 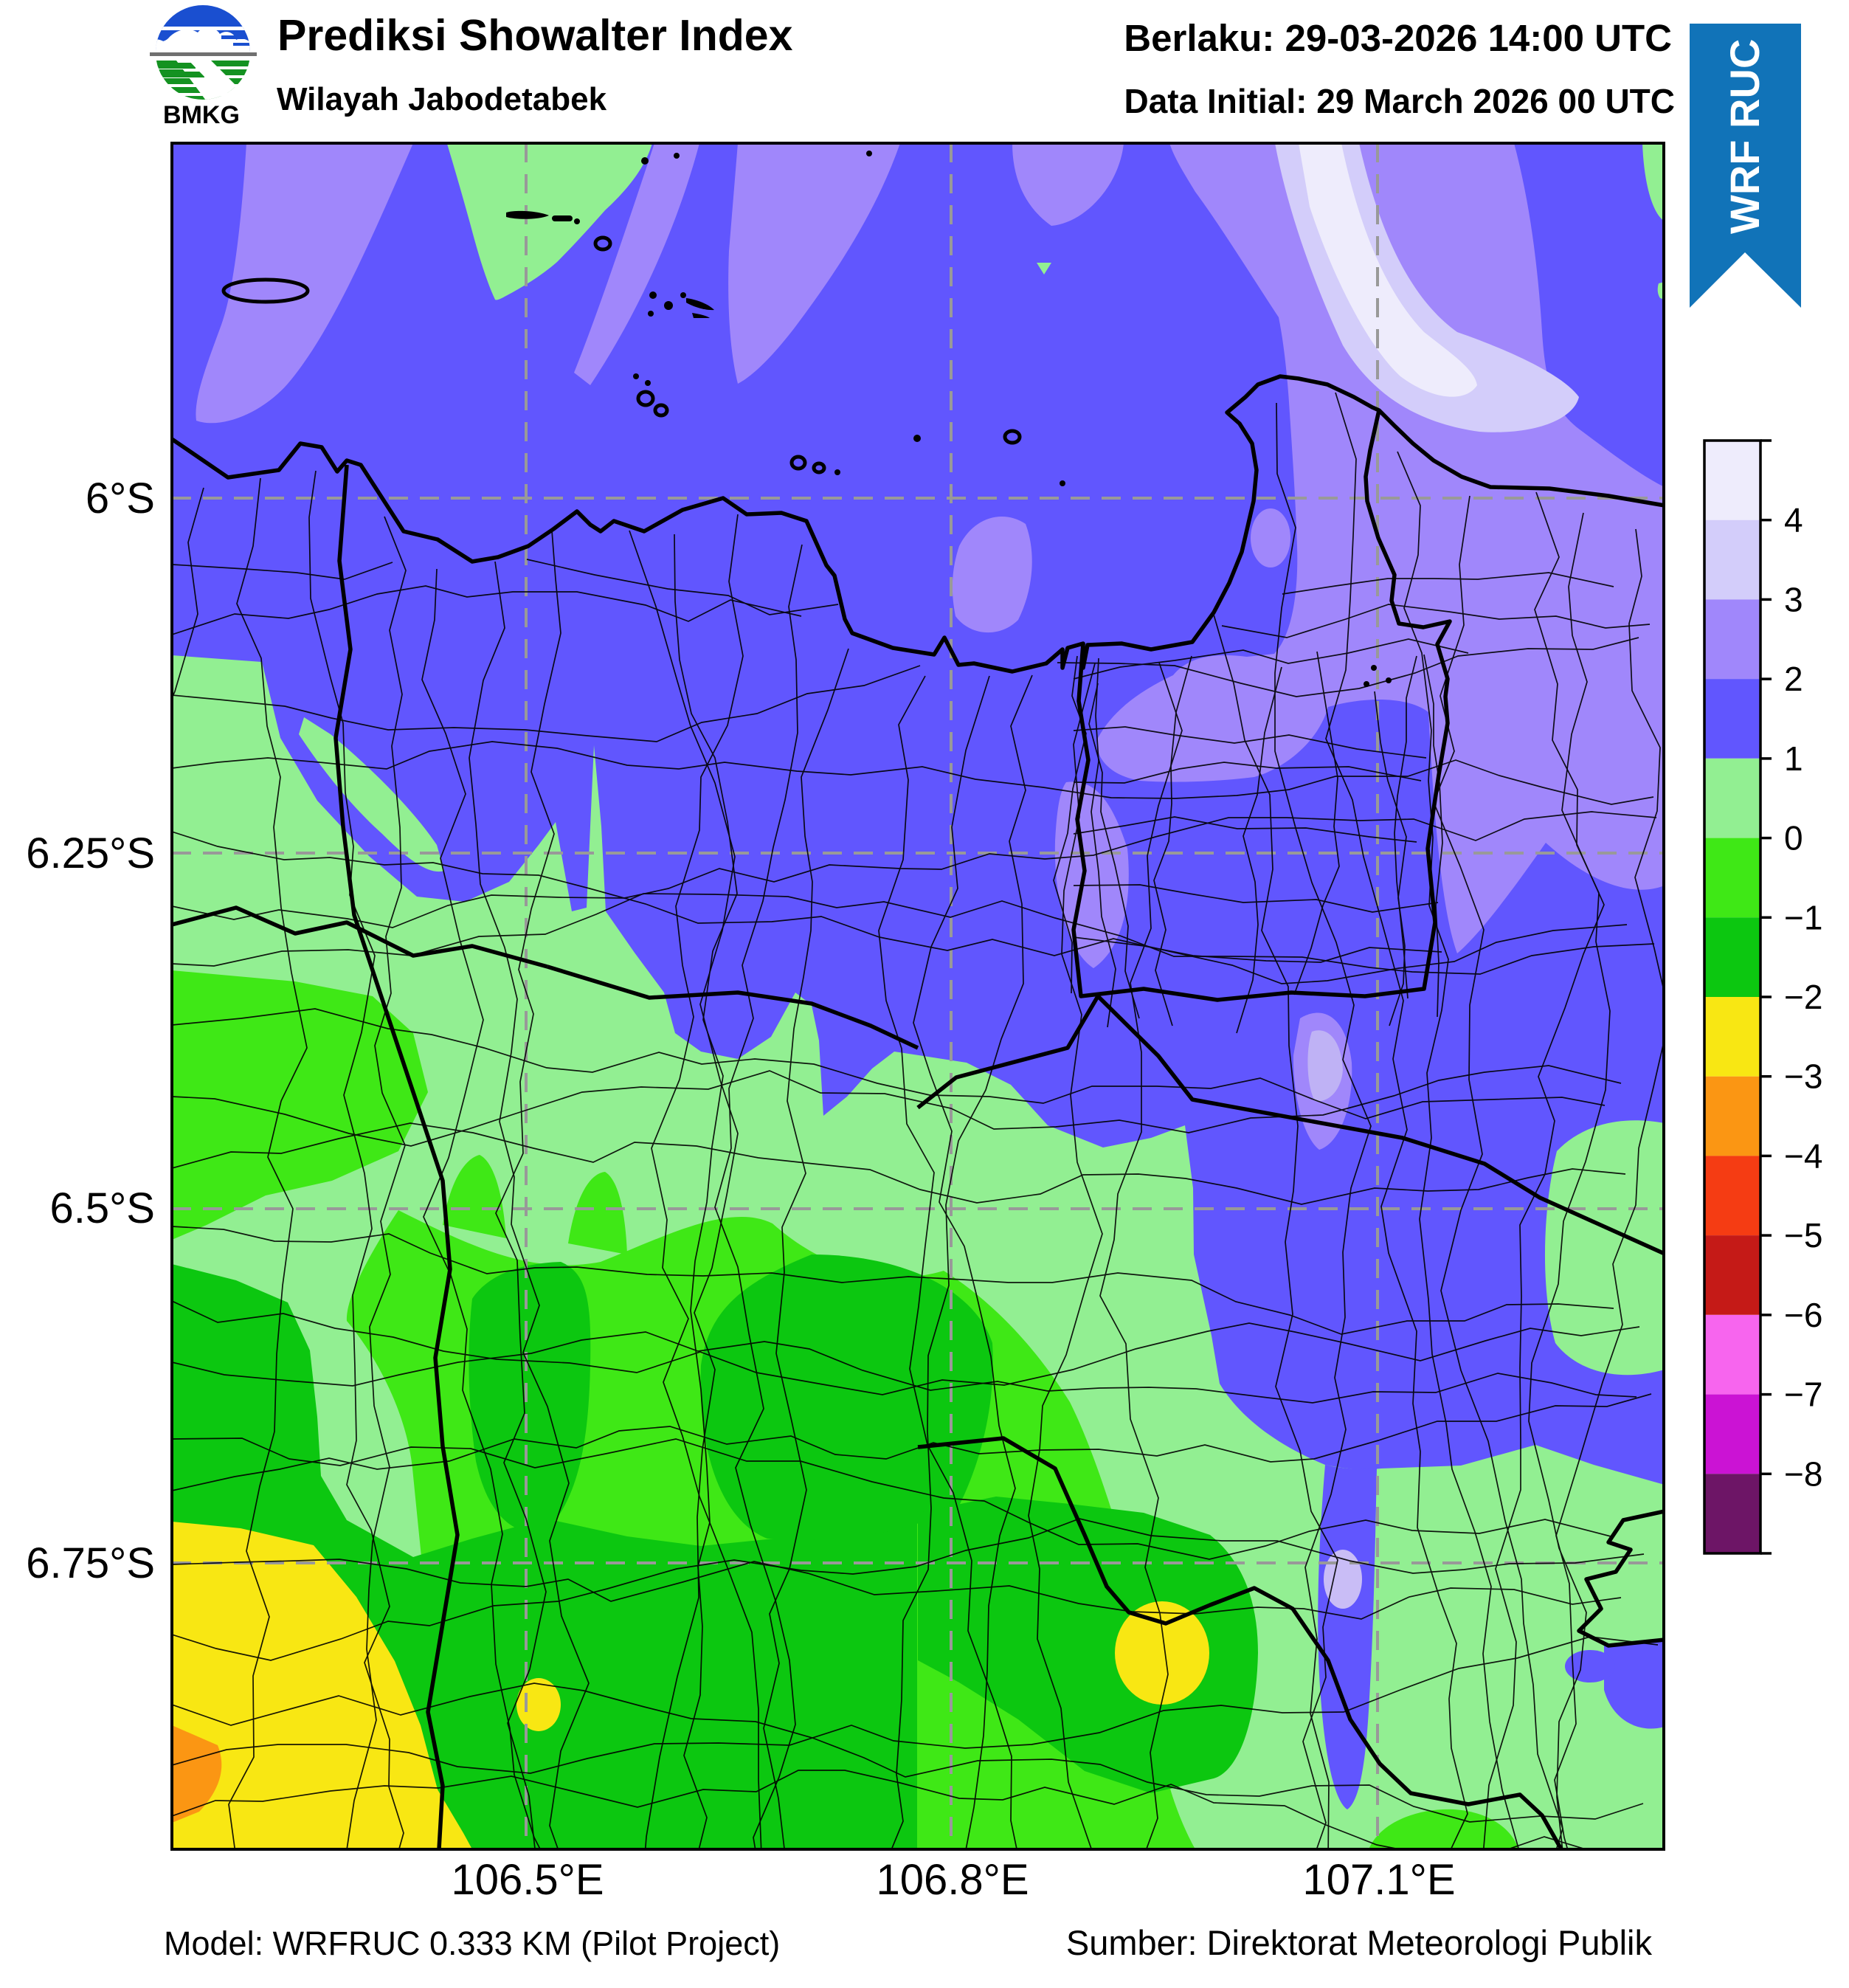 What do you see at coordinates (1744, 136) in the screenshot?
I see `svg-text: WRF RUC` at bounding box center [1744, 136].